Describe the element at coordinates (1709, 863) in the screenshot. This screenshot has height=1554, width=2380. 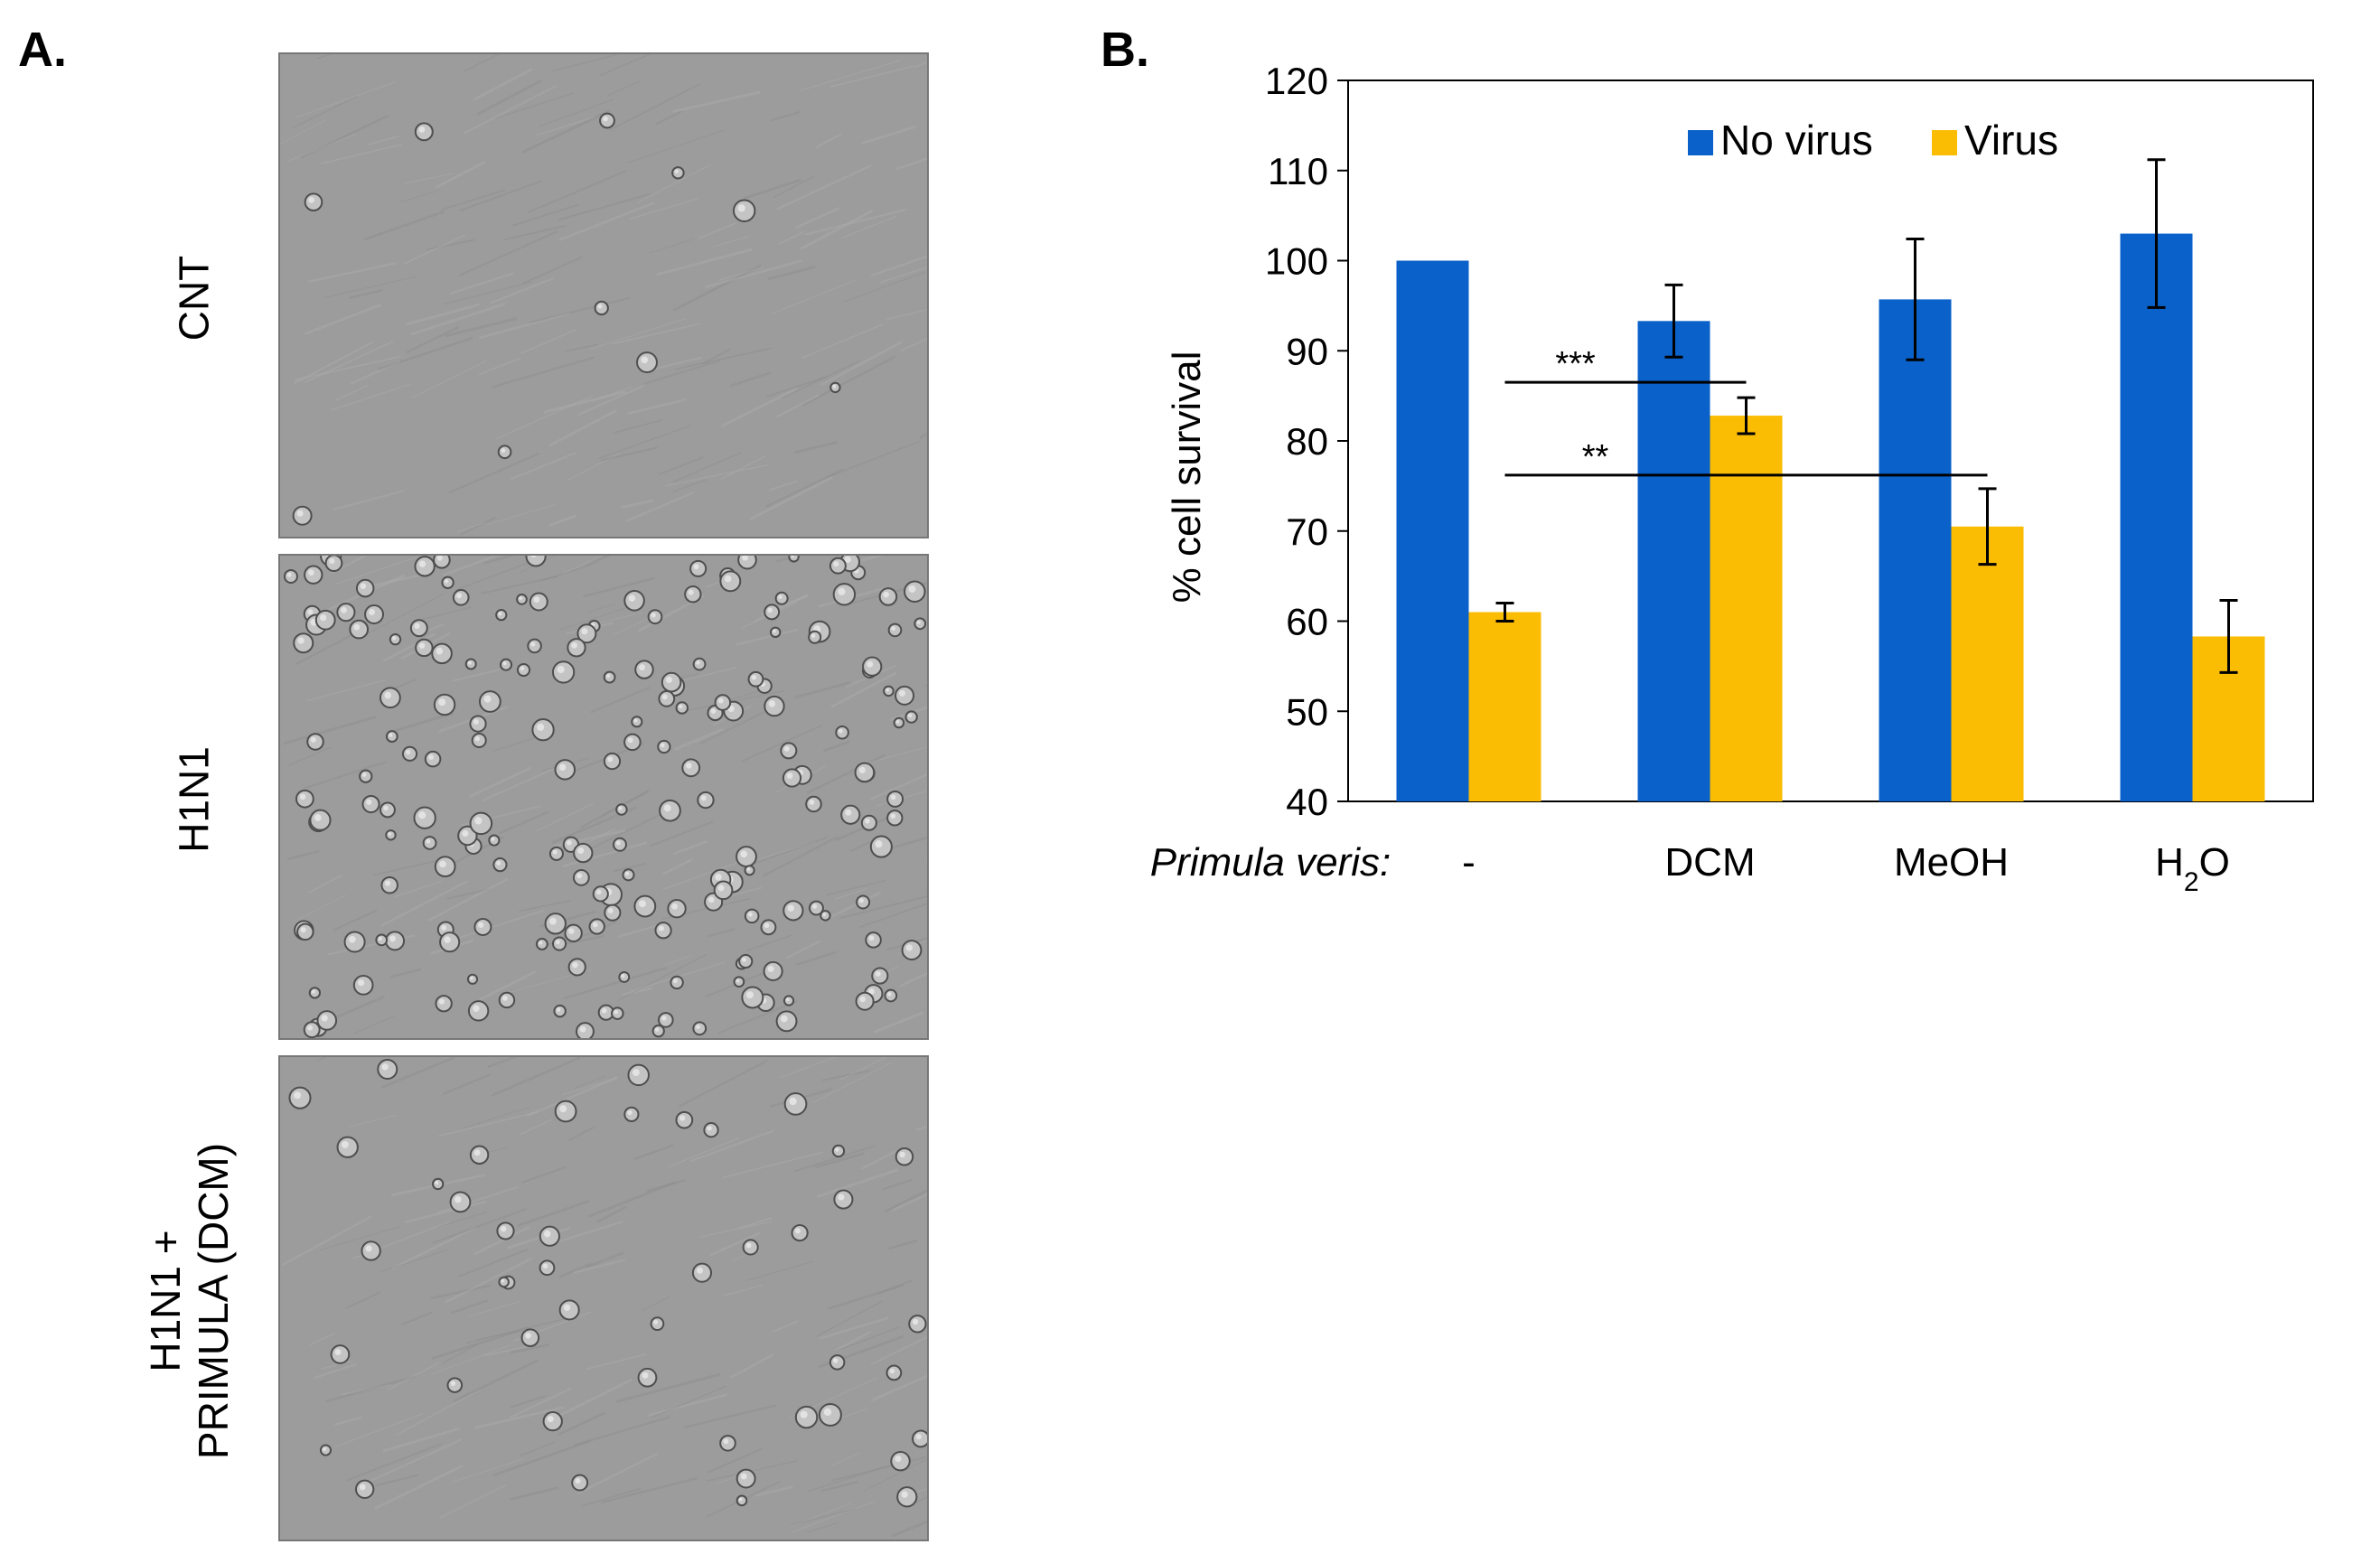
I see `category-label: DCM` at that location.